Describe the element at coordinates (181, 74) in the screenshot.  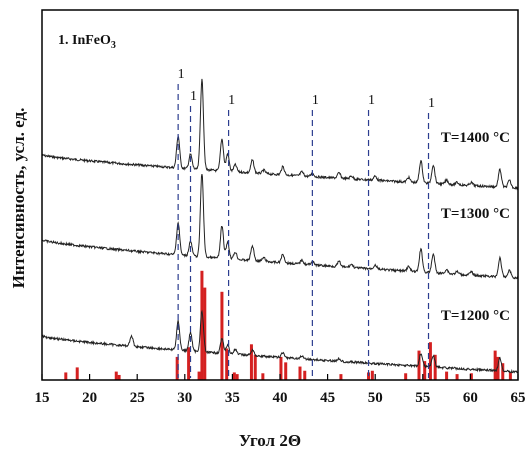
I see `marker-label-0: 1` at that location.